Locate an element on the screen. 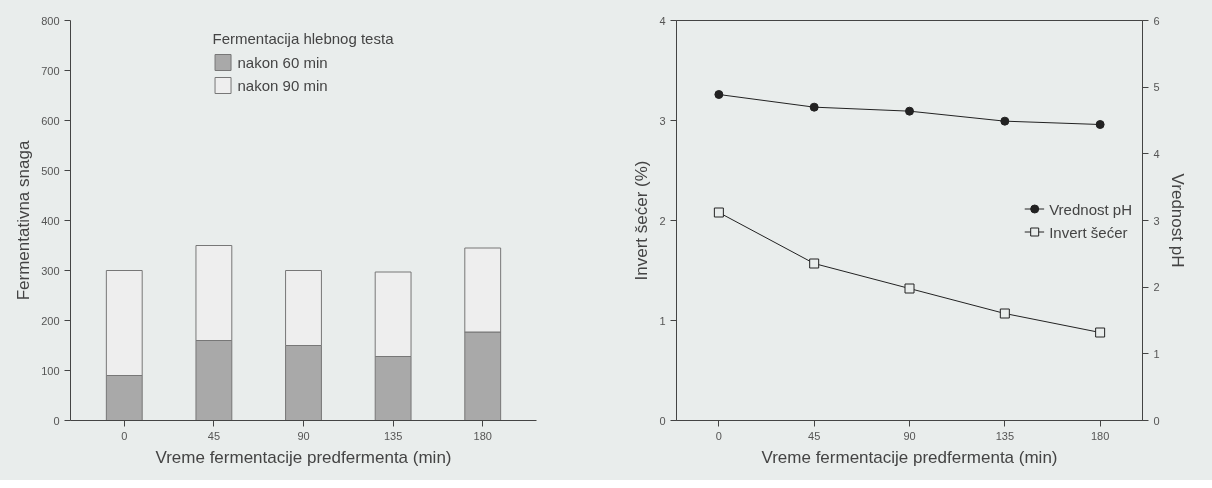  legend-title: Fermentacija hlebnog testa is located at coordinates (303, 38).